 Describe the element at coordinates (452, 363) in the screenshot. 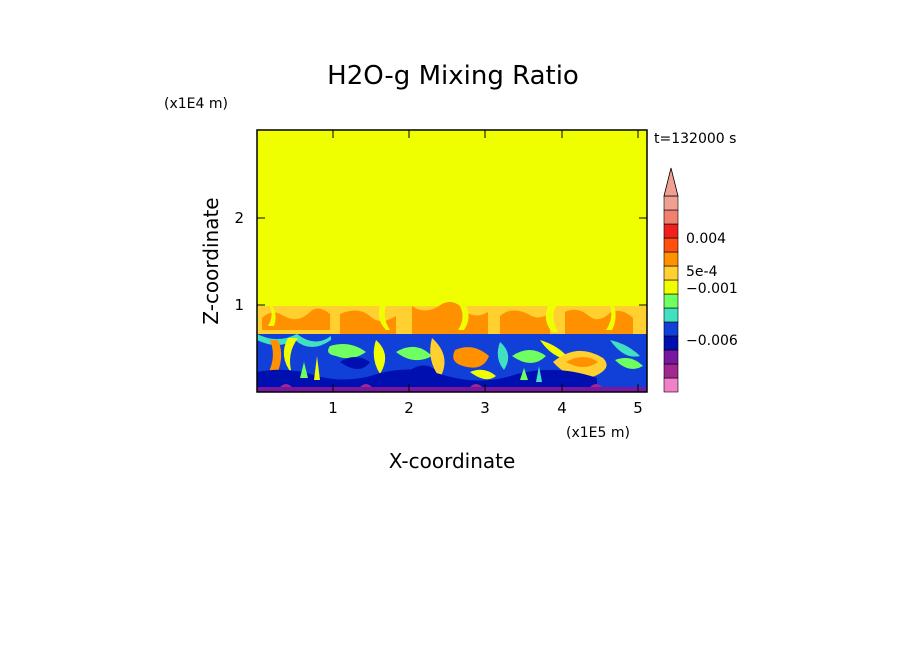

I see `boundary-layer-texture` at that location.